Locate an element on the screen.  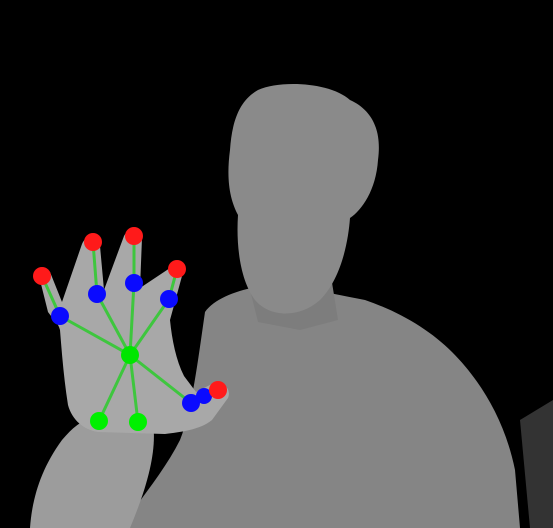
base-joint-right is located at coordinates (138, 422).